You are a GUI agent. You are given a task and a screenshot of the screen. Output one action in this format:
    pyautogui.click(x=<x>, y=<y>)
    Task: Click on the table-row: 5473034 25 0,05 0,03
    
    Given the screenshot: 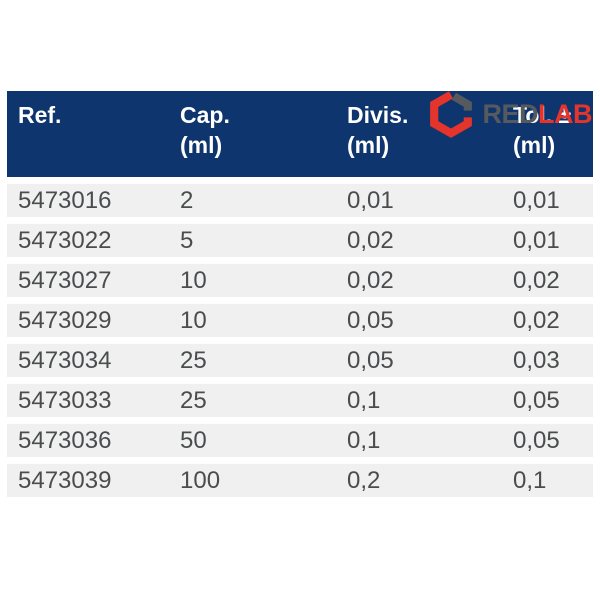 What is the action you would take?
    pyautogui.click(x=300, y=360)
    